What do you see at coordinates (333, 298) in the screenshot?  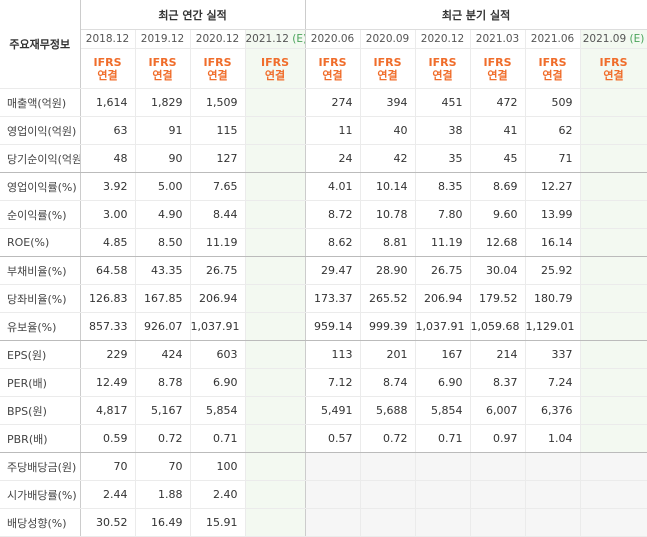 I see `value-cell: 173.37` at bounding box center [333, 298].